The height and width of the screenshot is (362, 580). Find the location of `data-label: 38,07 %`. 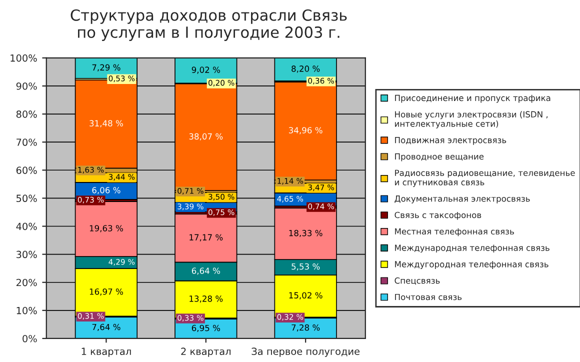

data-label: 38,07 % is located at coordinates (206, 136).